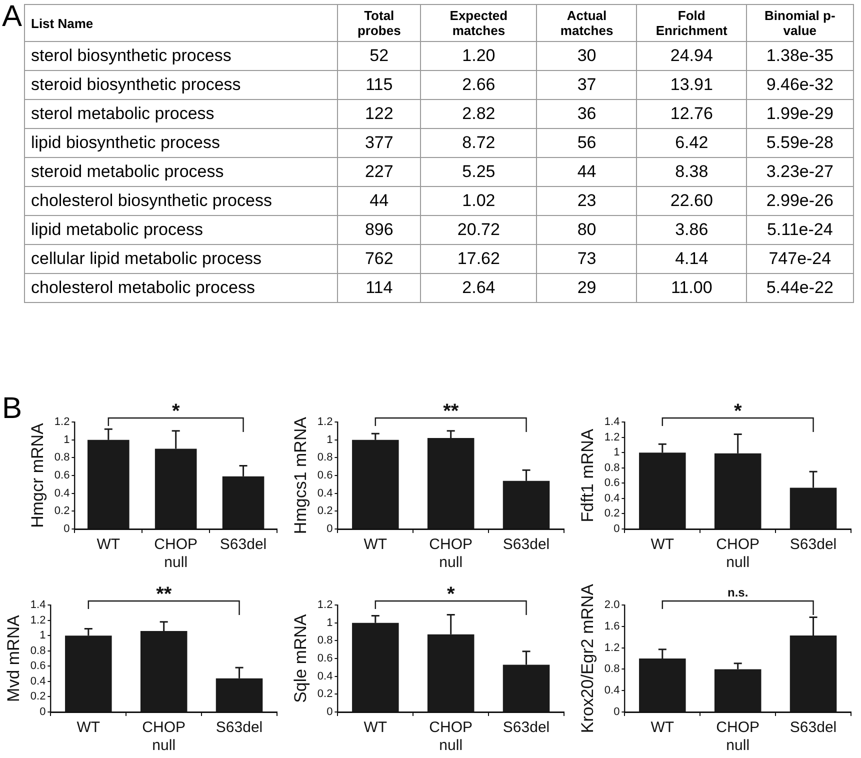  I want to click on category-label: cellular lipid metabolic process, so click(146, 258).